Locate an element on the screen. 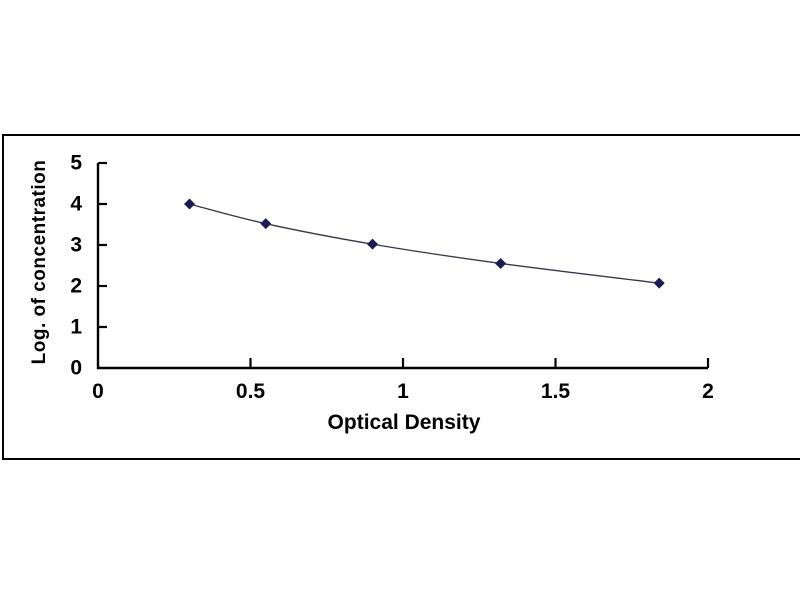  standard-curve-line is located at coordinates (424, 243).